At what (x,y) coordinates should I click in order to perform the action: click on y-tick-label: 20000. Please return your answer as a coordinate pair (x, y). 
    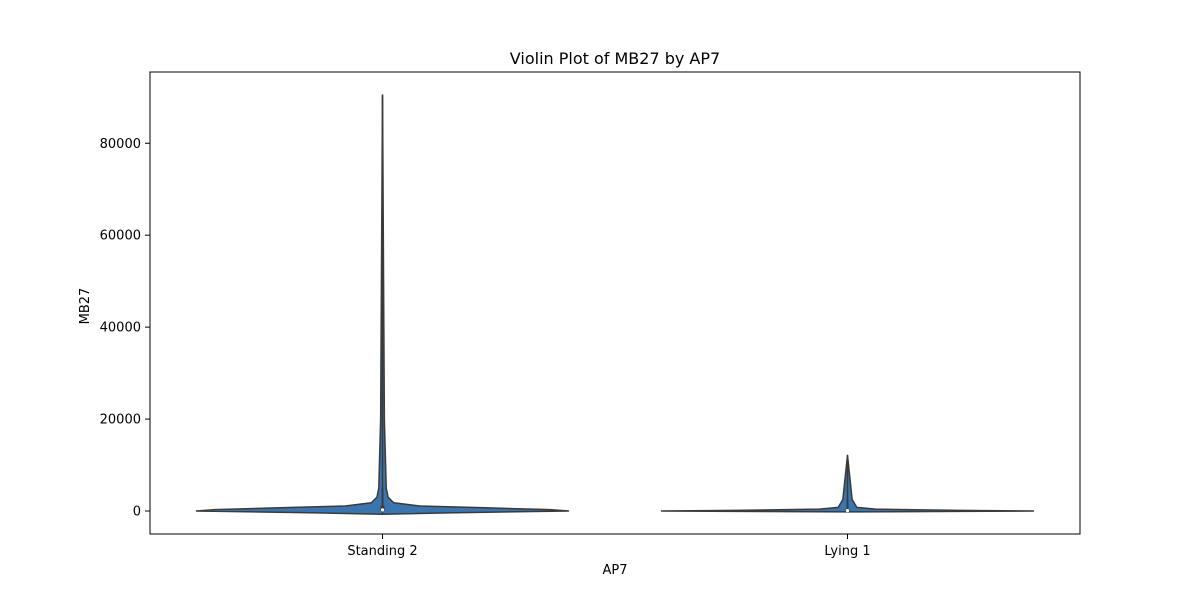
    Looking at the image, I should click on (120, 420).